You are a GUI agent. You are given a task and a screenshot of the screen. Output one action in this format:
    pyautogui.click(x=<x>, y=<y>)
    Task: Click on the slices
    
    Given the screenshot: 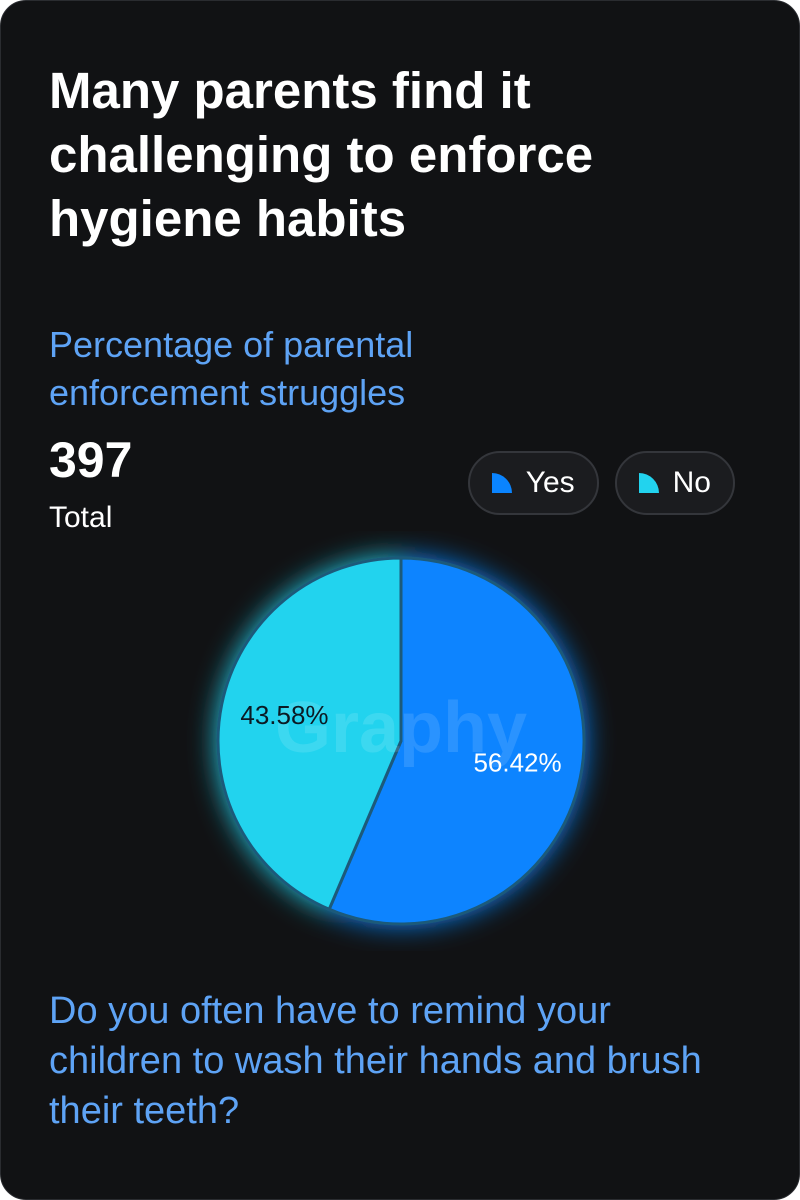 What is the action you would take?
    pyautogui.click(x=401, y=741)
    